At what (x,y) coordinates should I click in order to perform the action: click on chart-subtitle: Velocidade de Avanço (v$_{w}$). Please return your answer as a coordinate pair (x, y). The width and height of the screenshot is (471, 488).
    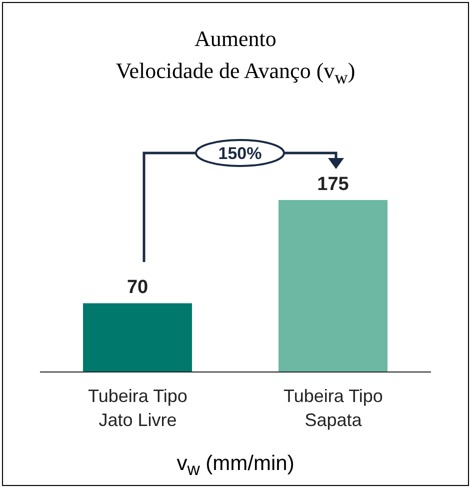
    Looking at the image, I should click on (235, 73).